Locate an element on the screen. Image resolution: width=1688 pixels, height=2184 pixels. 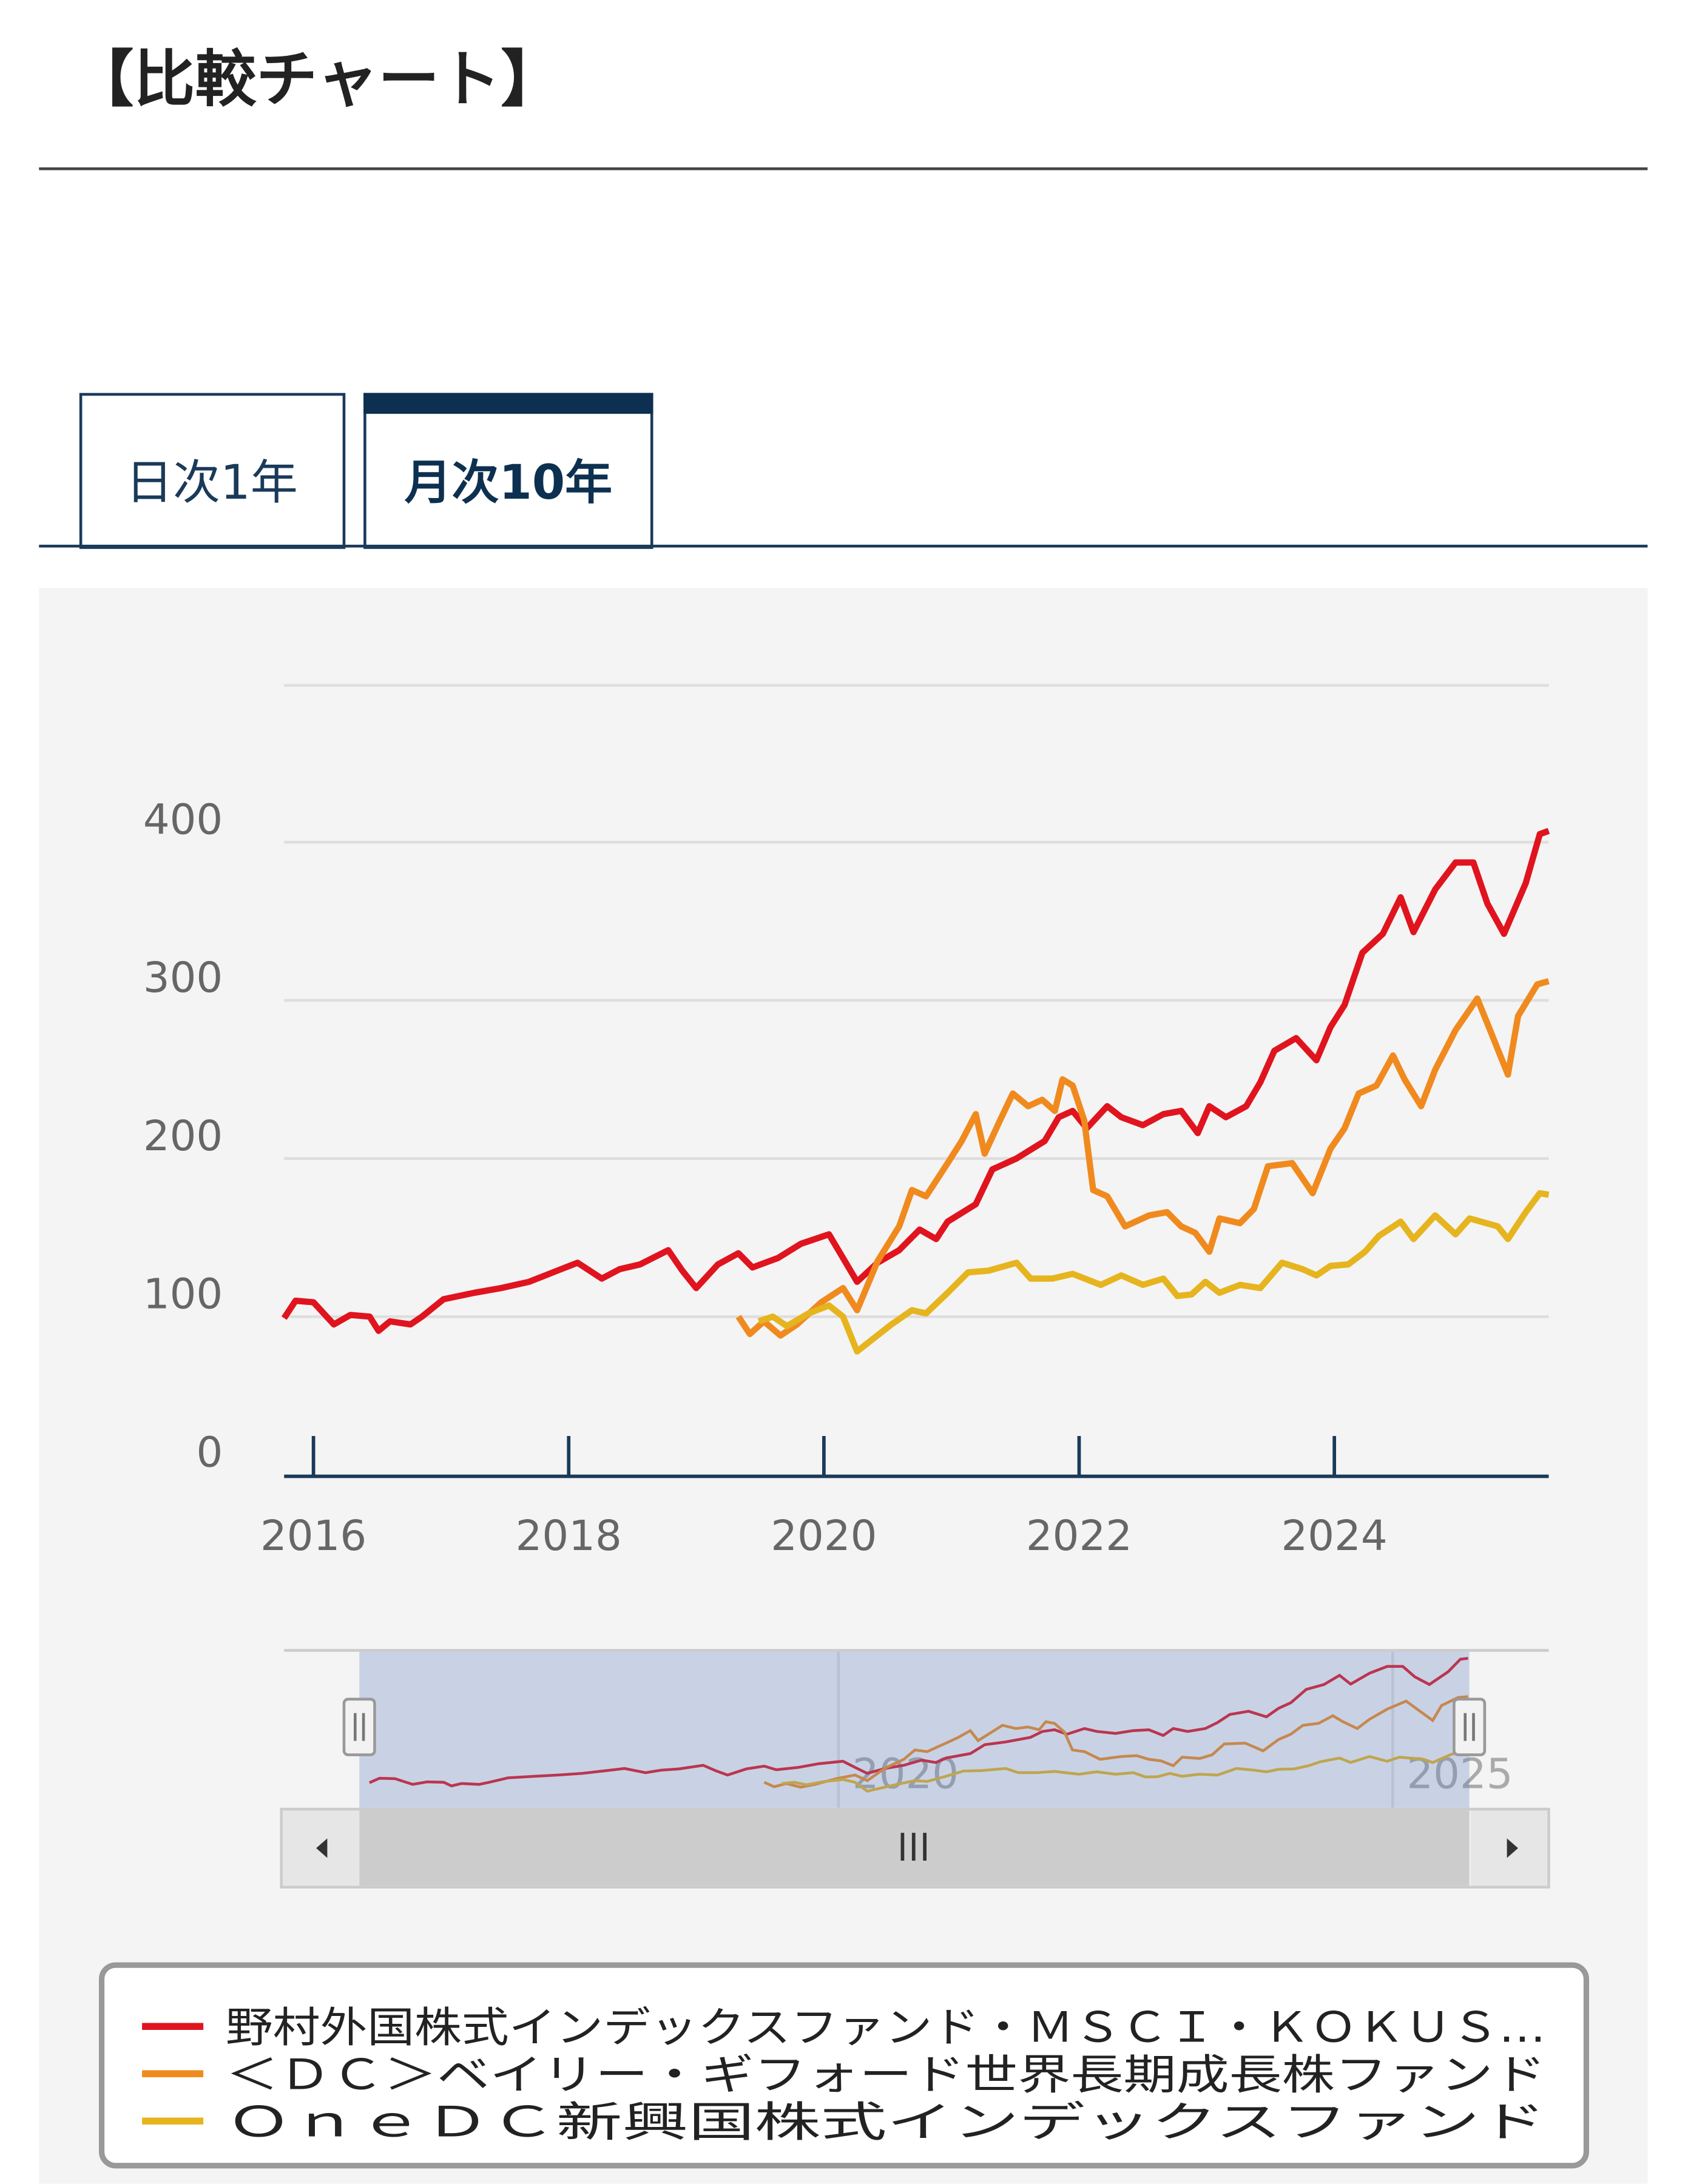
navigator: 20202025 is located at coordinates (916, 1728).